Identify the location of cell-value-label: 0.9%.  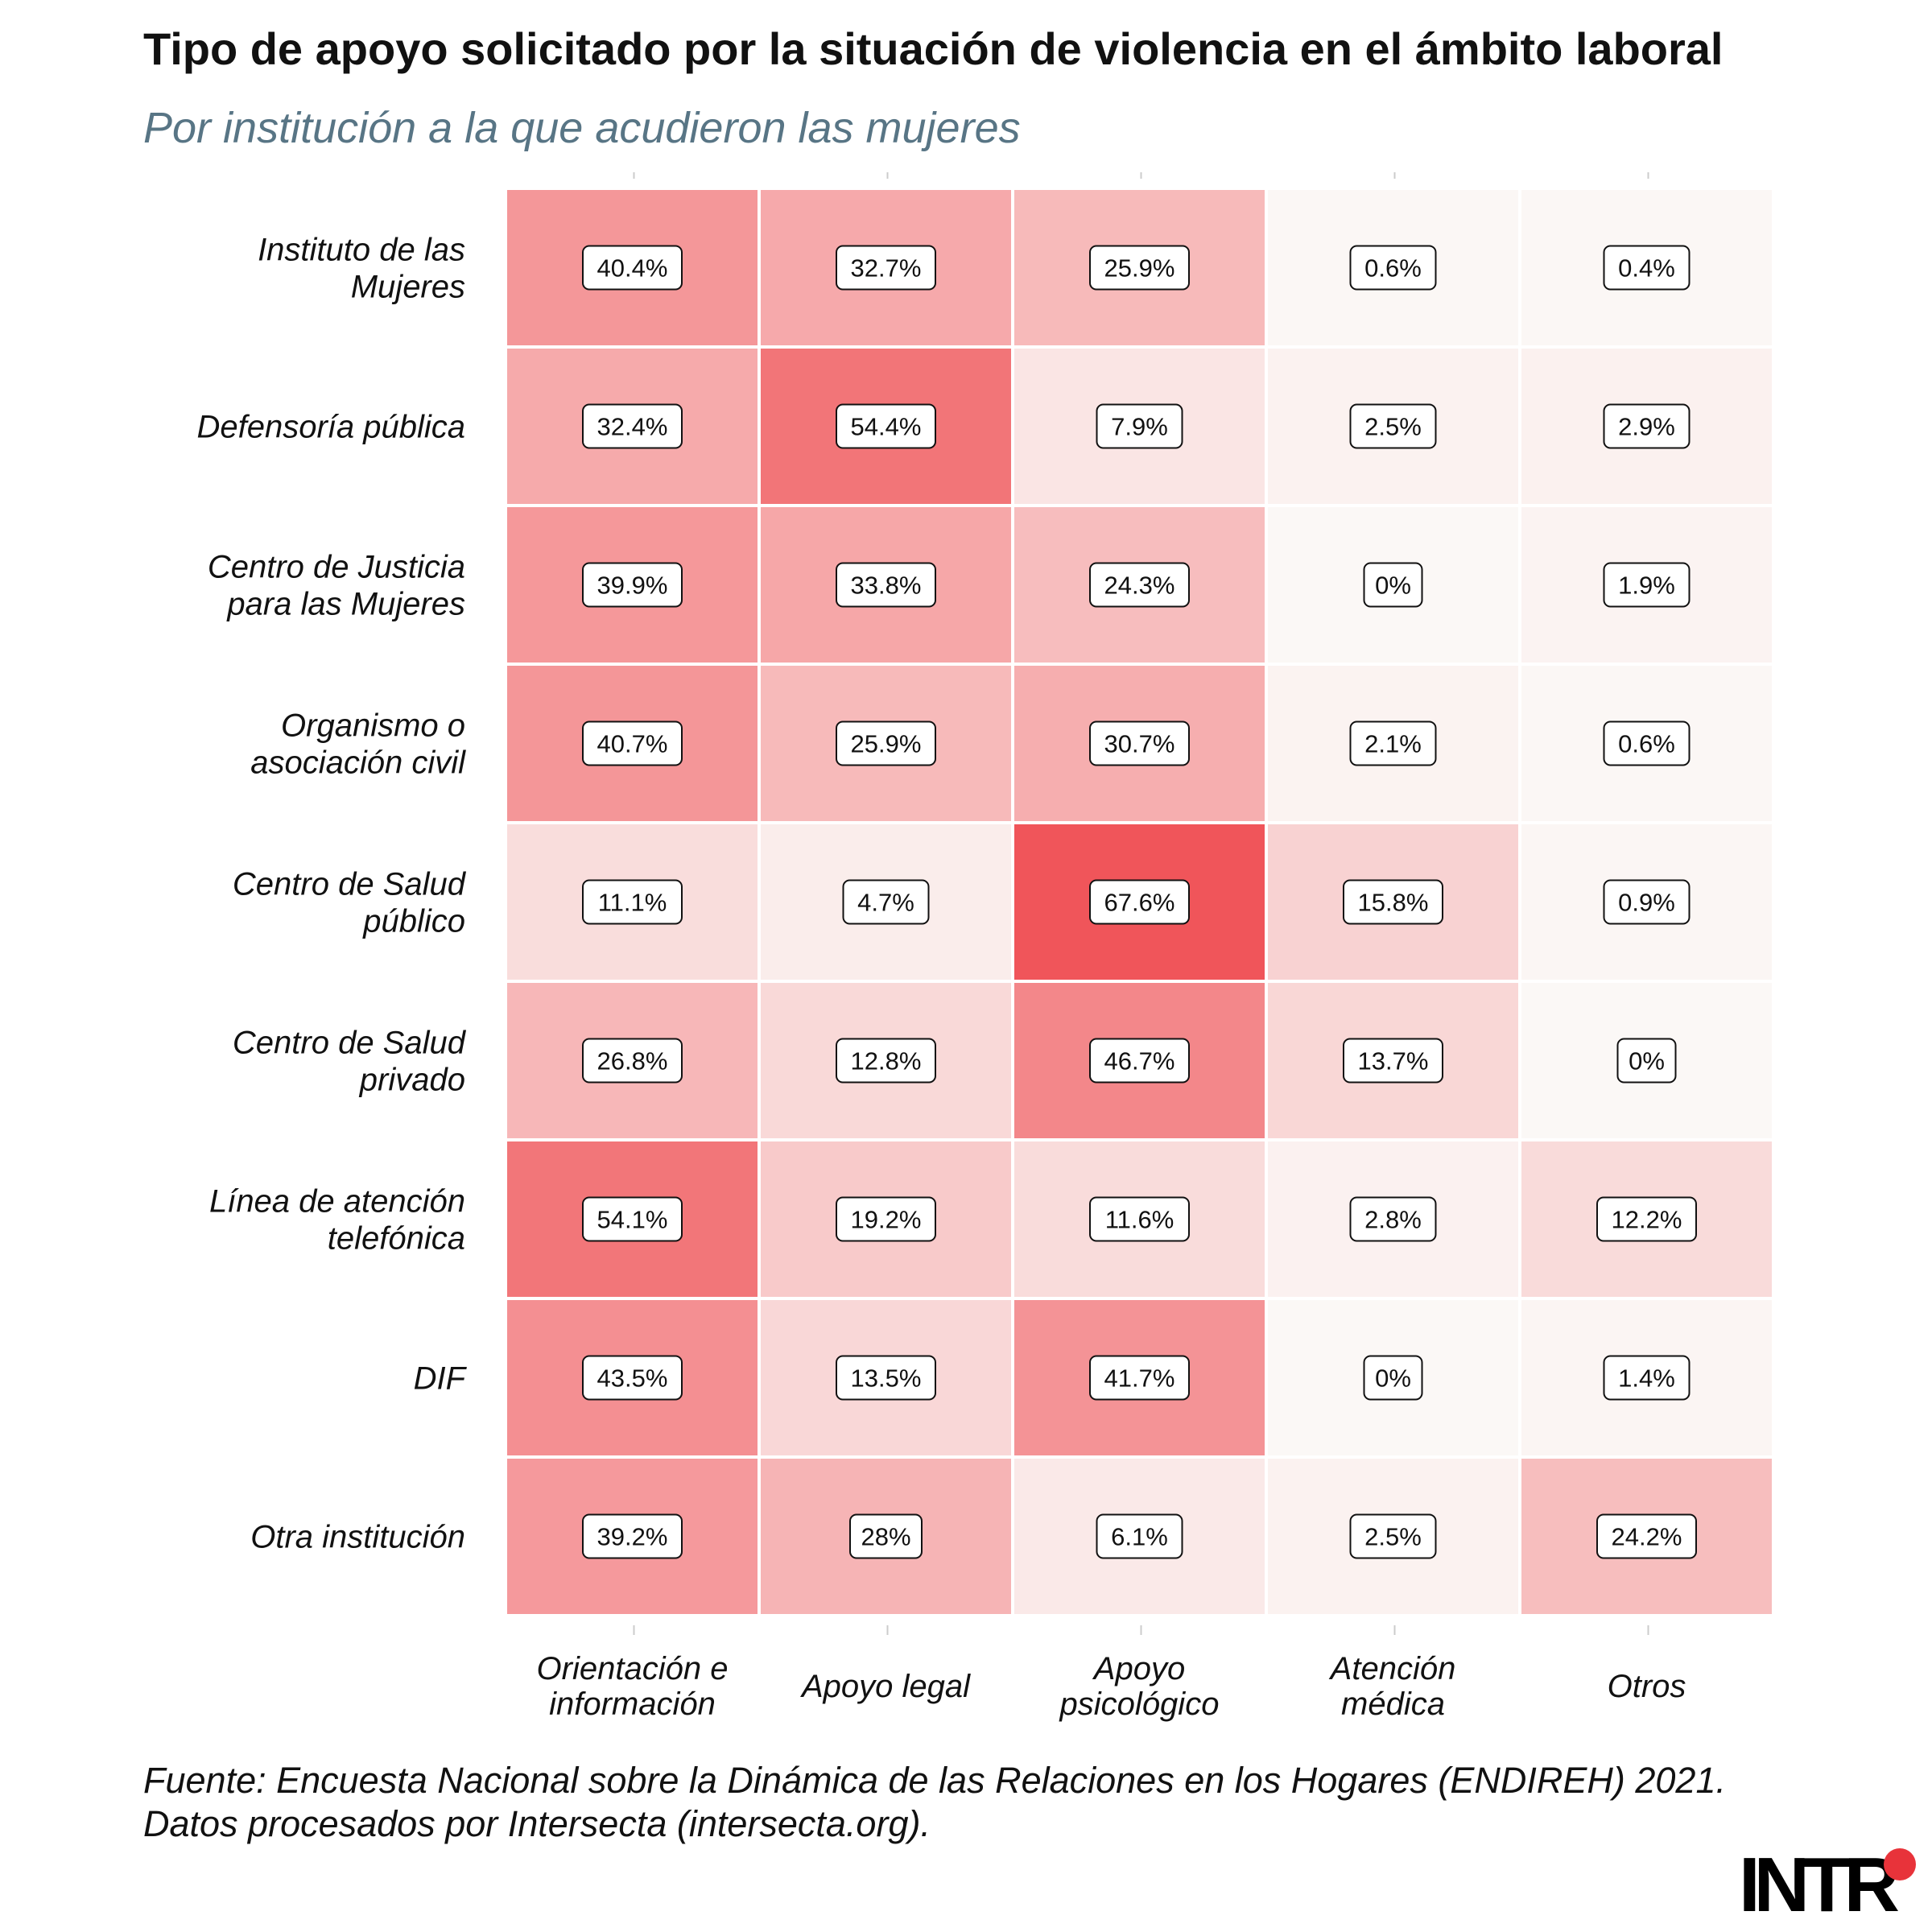
(1646, 903).